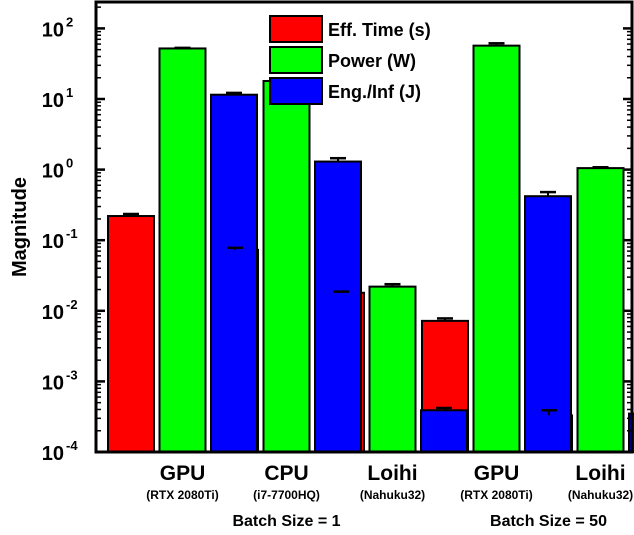 The image size is (634, 535). Describe the element at coordinates (69, 92) in the screenshot. I see `y-tick-exponent: 1` at that location.